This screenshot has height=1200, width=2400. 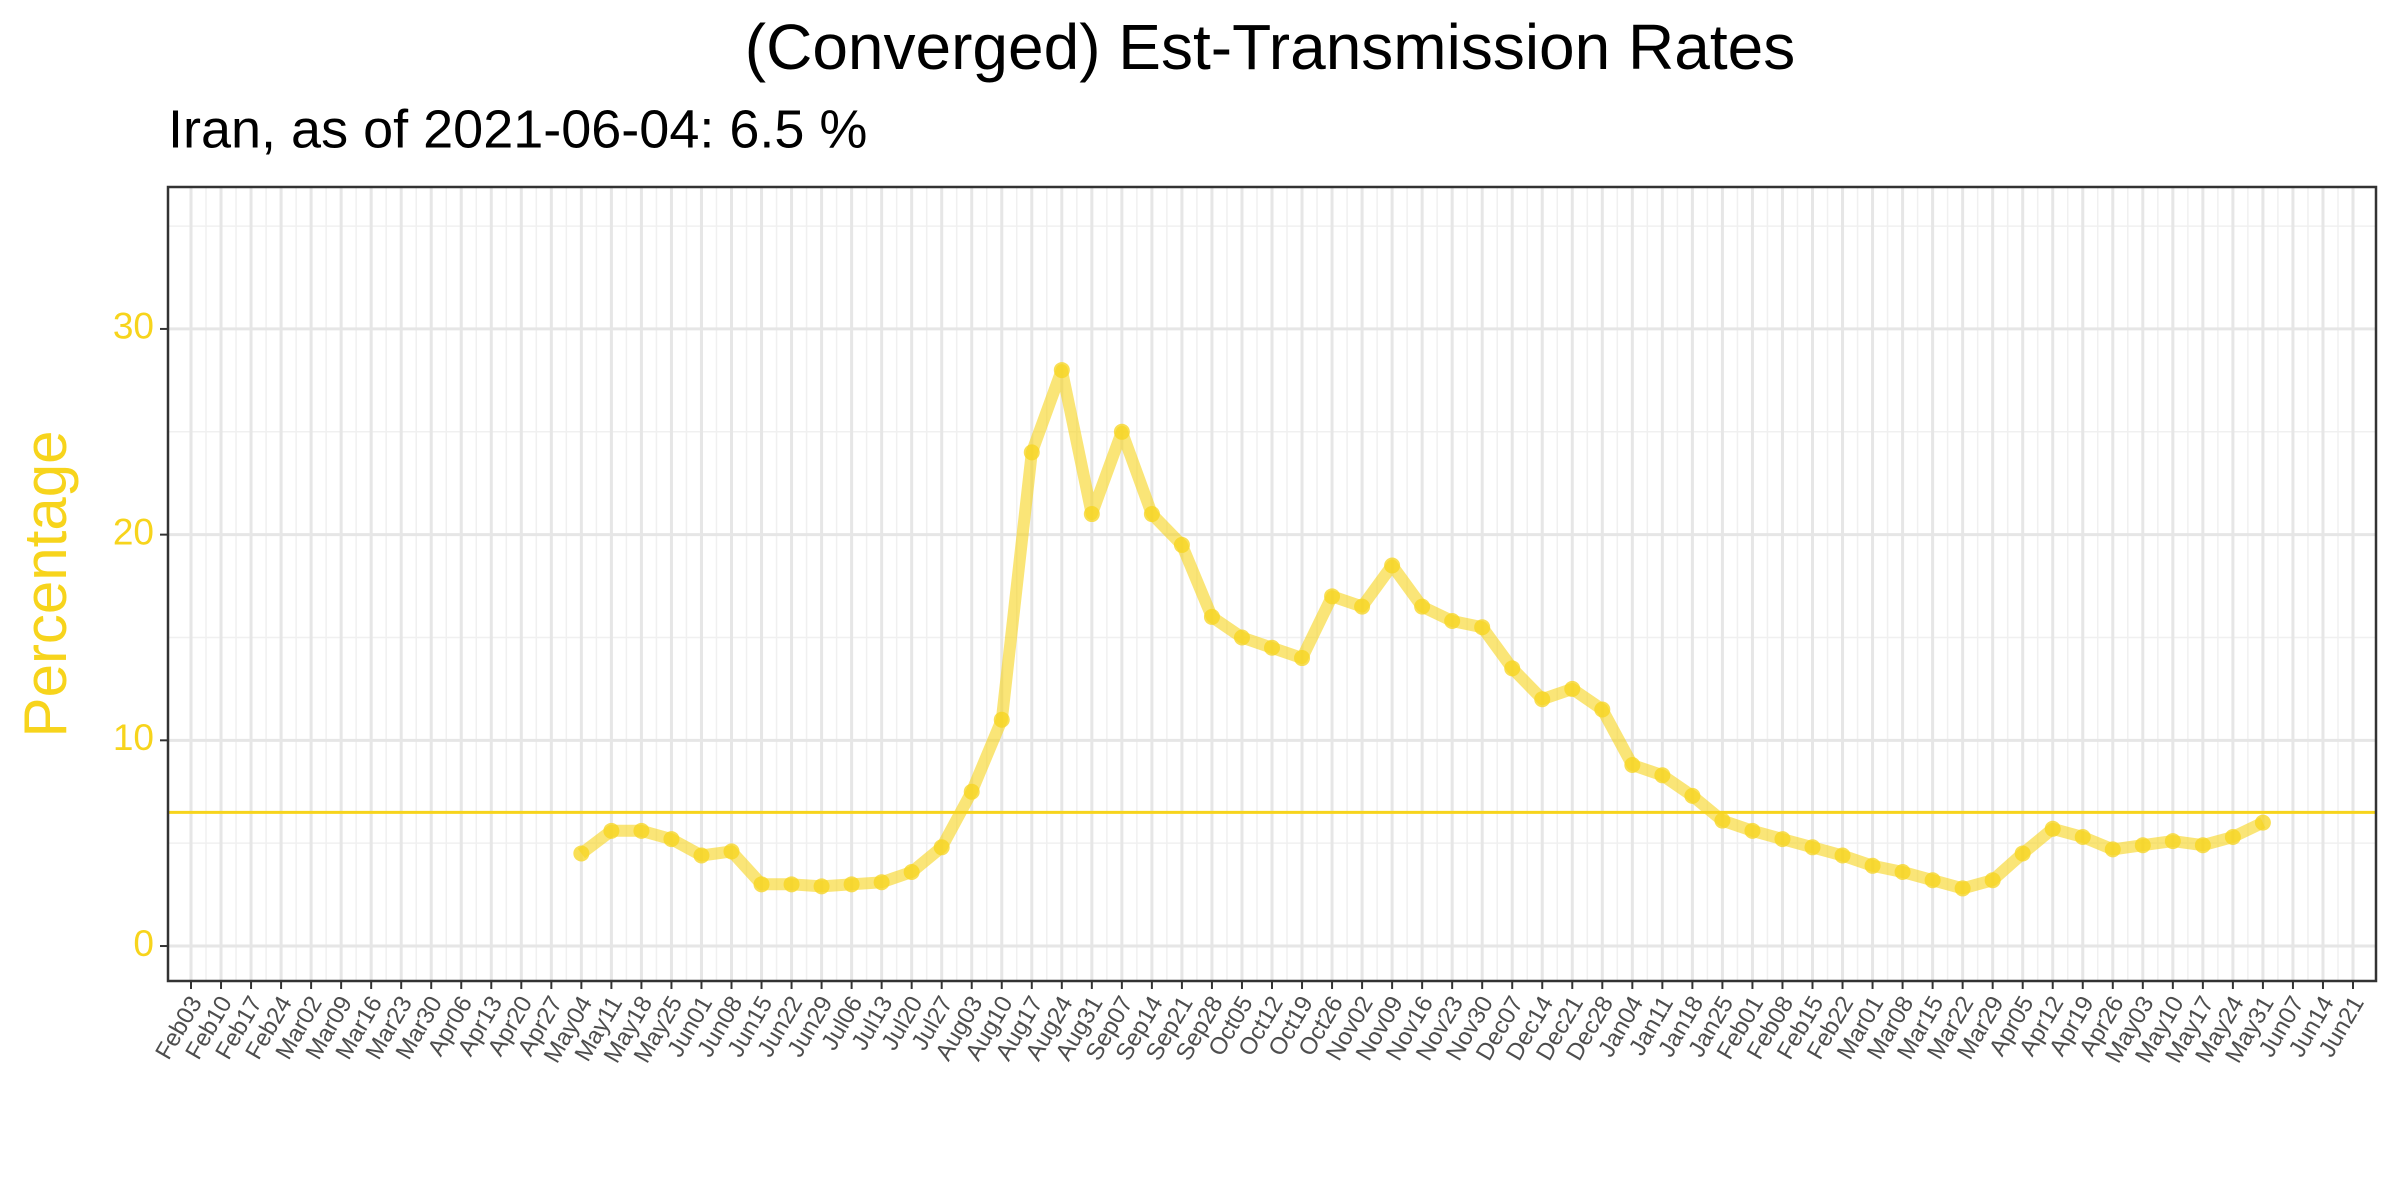 What do you see at coordinates (133, 531) in the screenshot?
I see `y-tick-label: 20` at bounding box center [133, 531].